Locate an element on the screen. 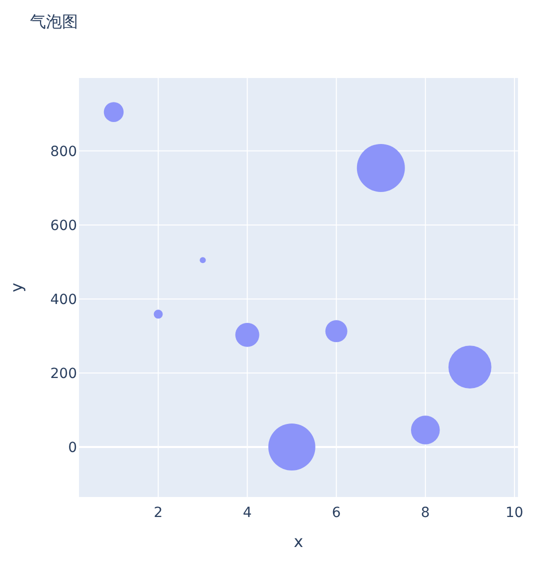 The image size is (544, 566). x-tick-label: 8 is located at coordinates (425, 513).